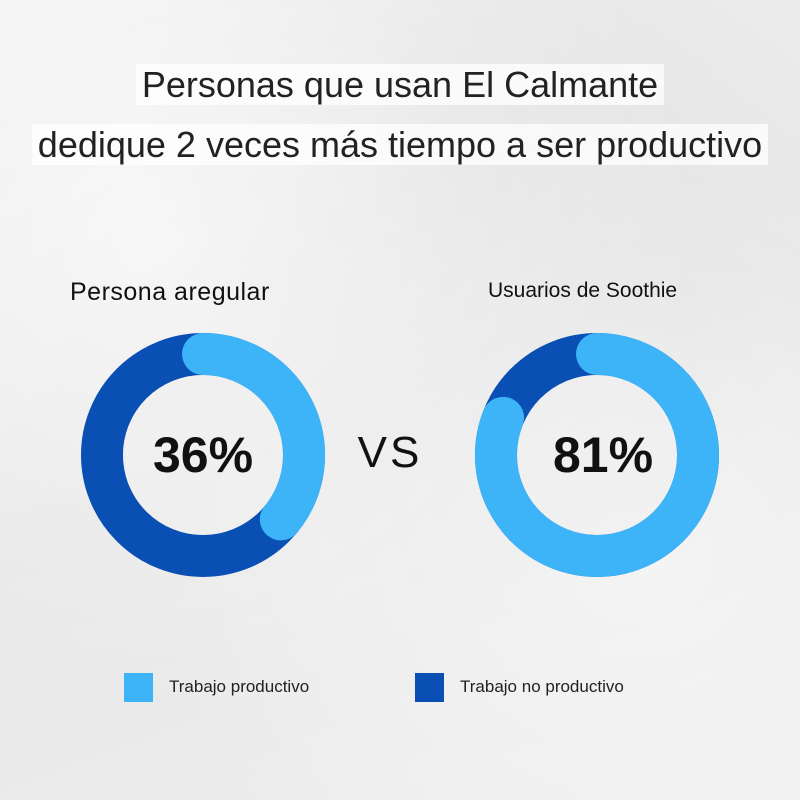  What do you see at coordinates (138, 687) in the screenshot?
I see `legend-swatch-productive` at bounding box center [138, 687].